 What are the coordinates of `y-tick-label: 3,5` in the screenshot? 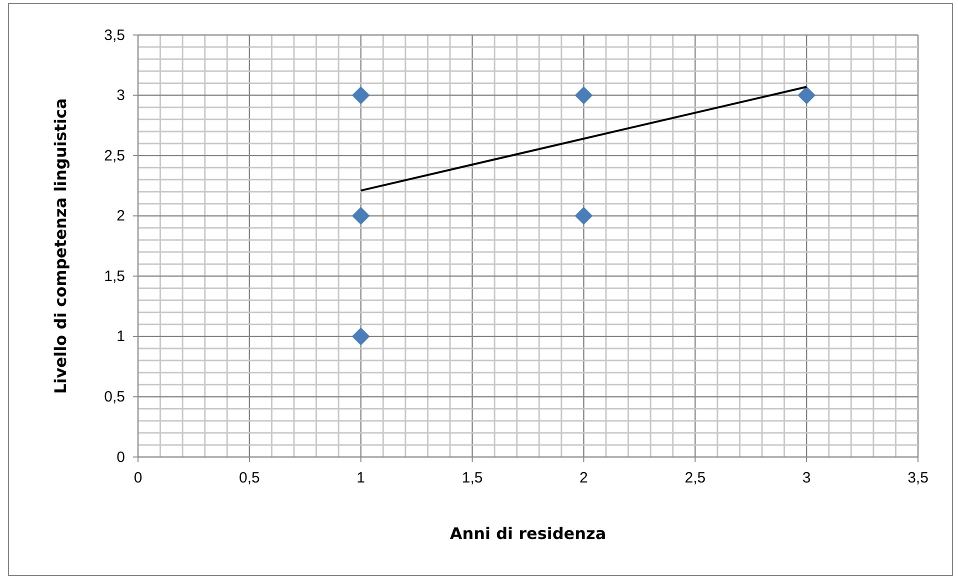 It's located at (114, 35).